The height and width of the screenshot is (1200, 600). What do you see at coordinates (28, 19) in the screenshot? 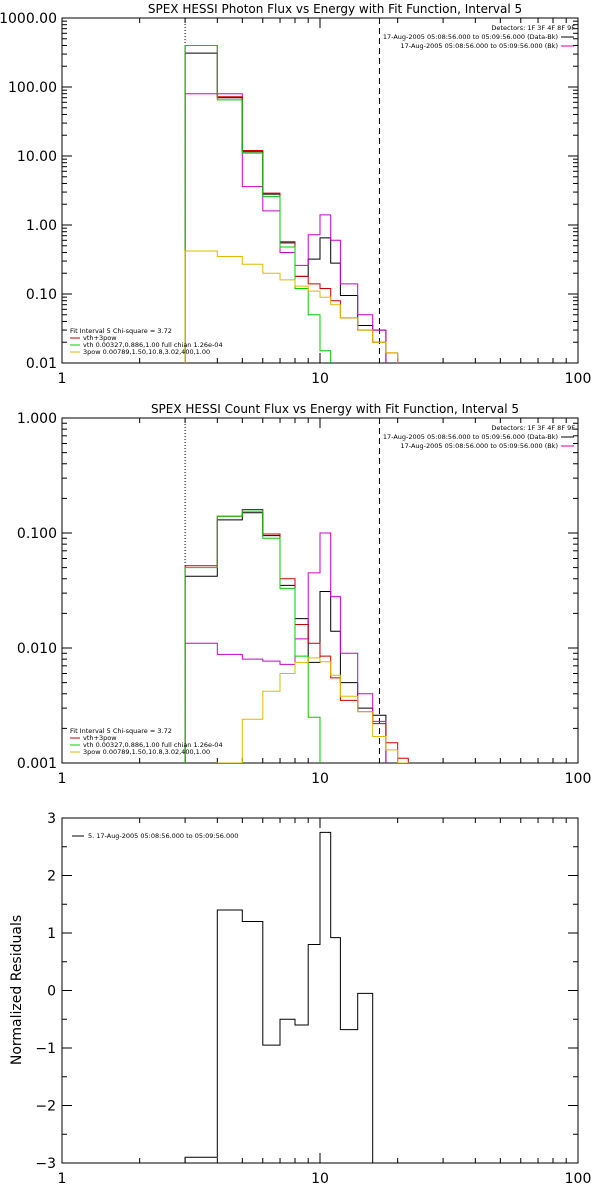
I see `y-tick-label: 1000.00` at bounding box center [28, 19].